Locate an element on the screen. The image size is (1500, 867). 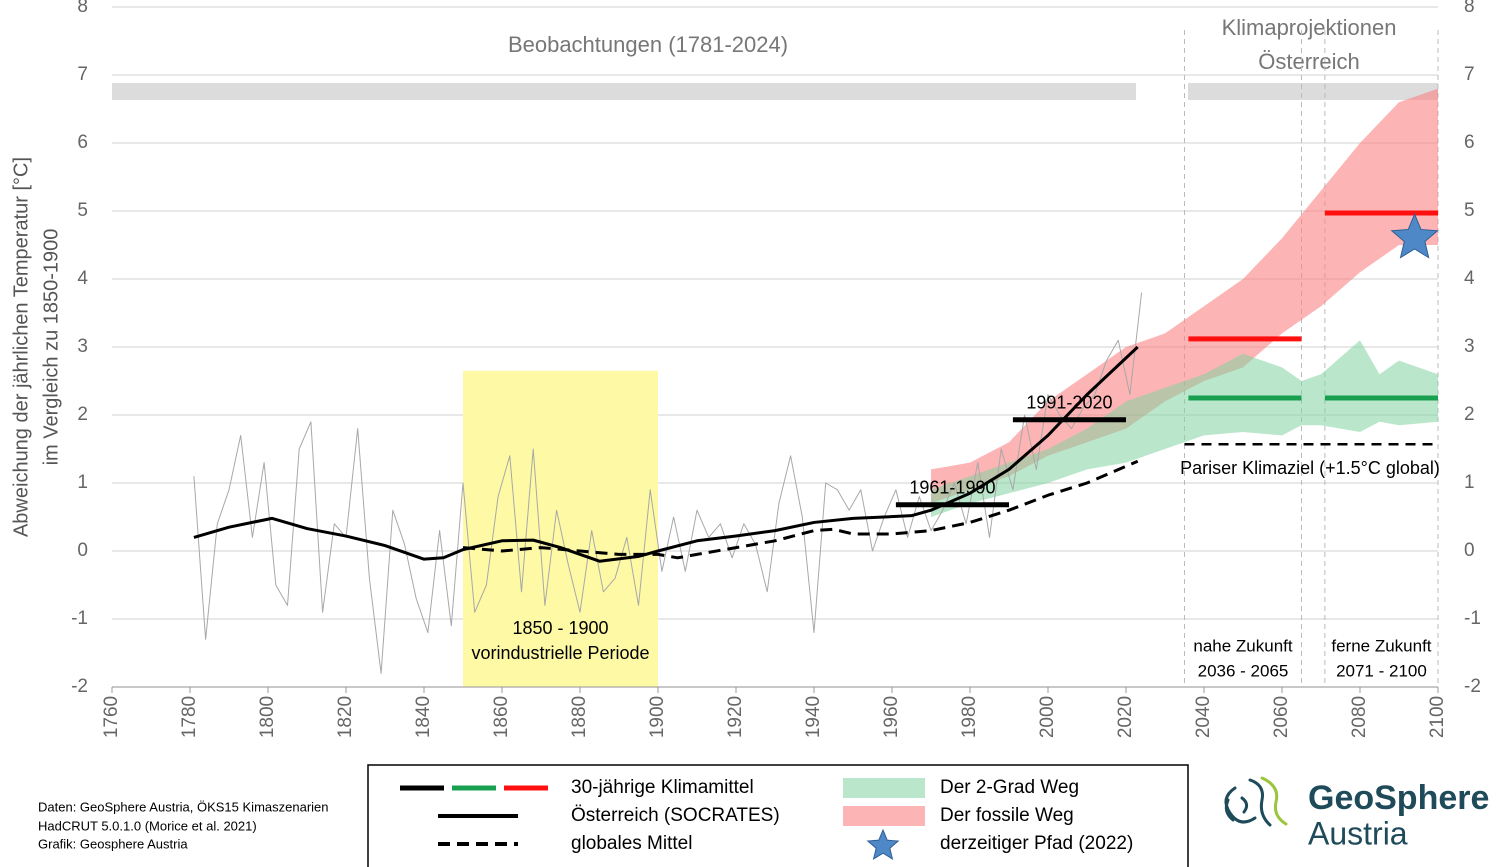
band is located at coordinates (1184, 428).